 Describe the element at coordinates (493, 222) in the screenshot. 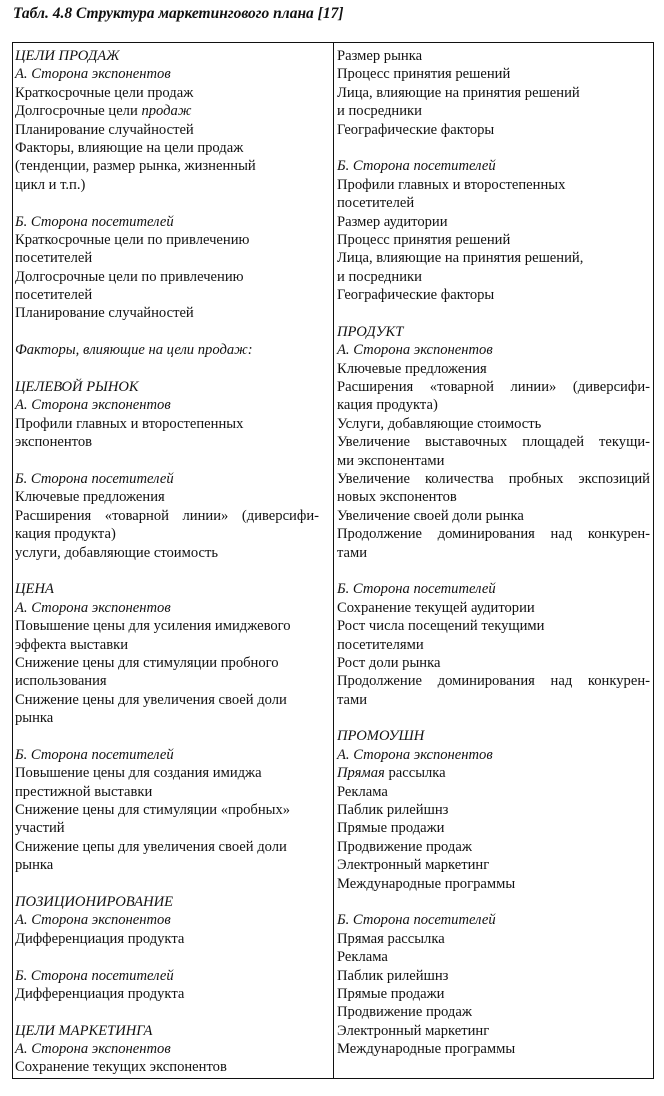

I see `table-line: Размер аудитории` at that location.